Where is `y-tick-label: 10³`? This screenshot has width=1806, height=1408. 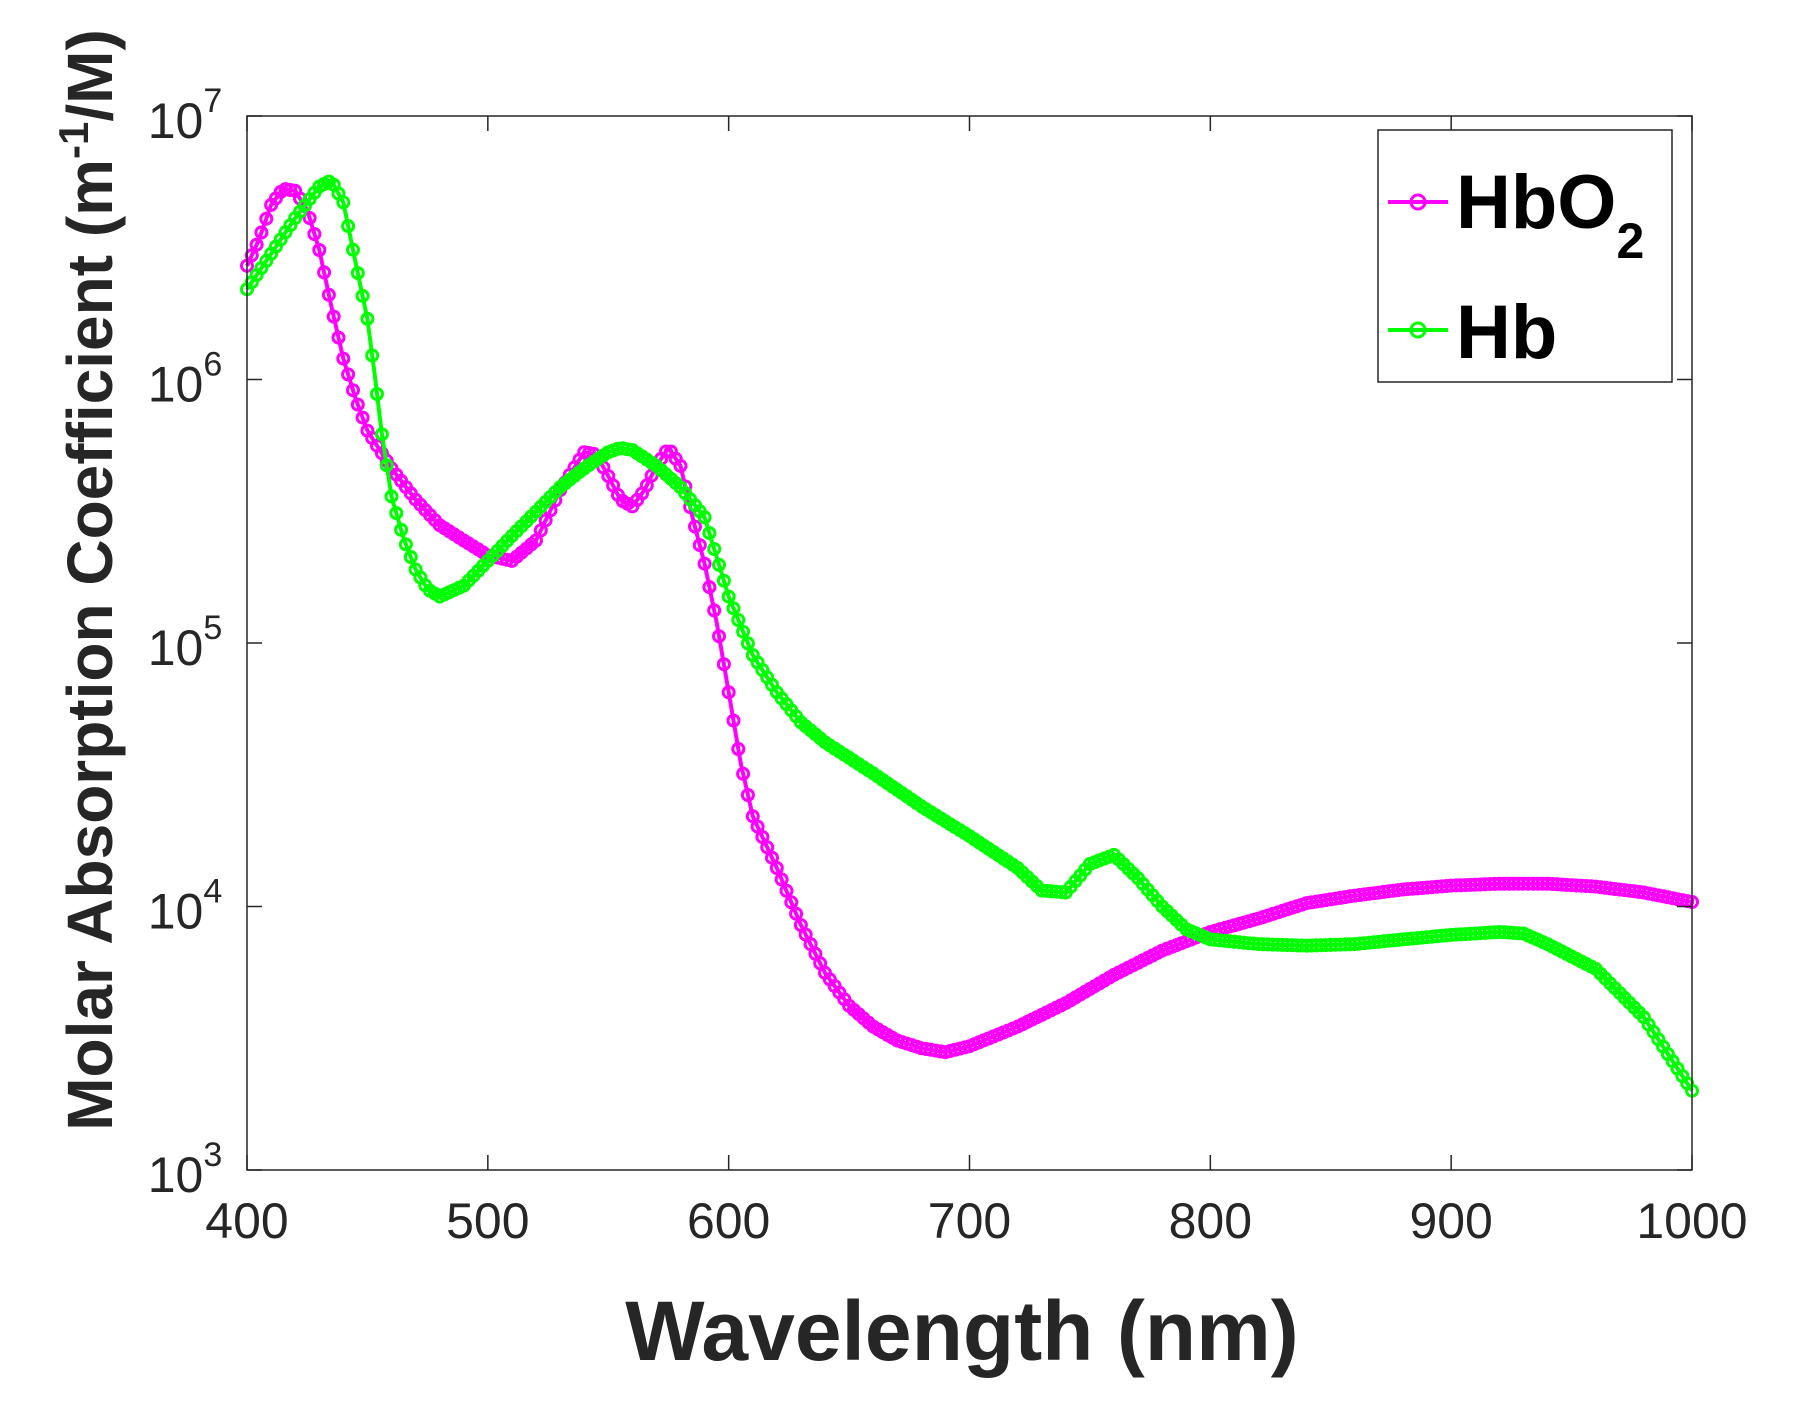 y-tick-label: 10³ is located at coordinates (185, 1169).